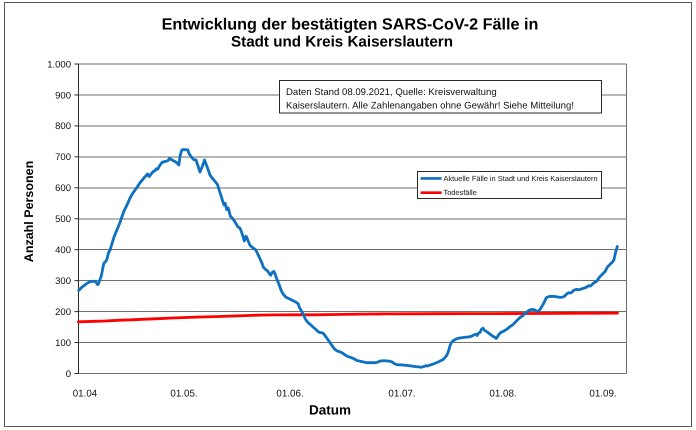  Describe the element at coordinates (460, 192) in the screenshot. I see `svg-text: Todesfälle` at that location.